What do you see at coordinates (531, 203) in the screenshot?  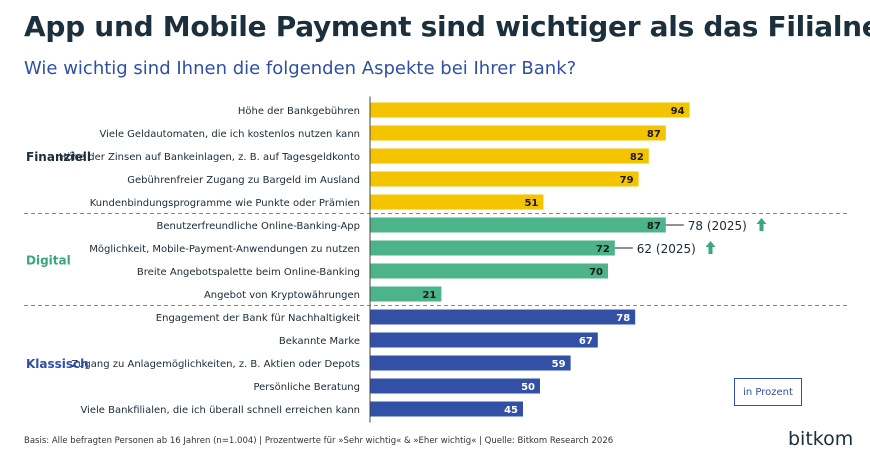 I see `data-label: 51` at bounding box center [531, 203].